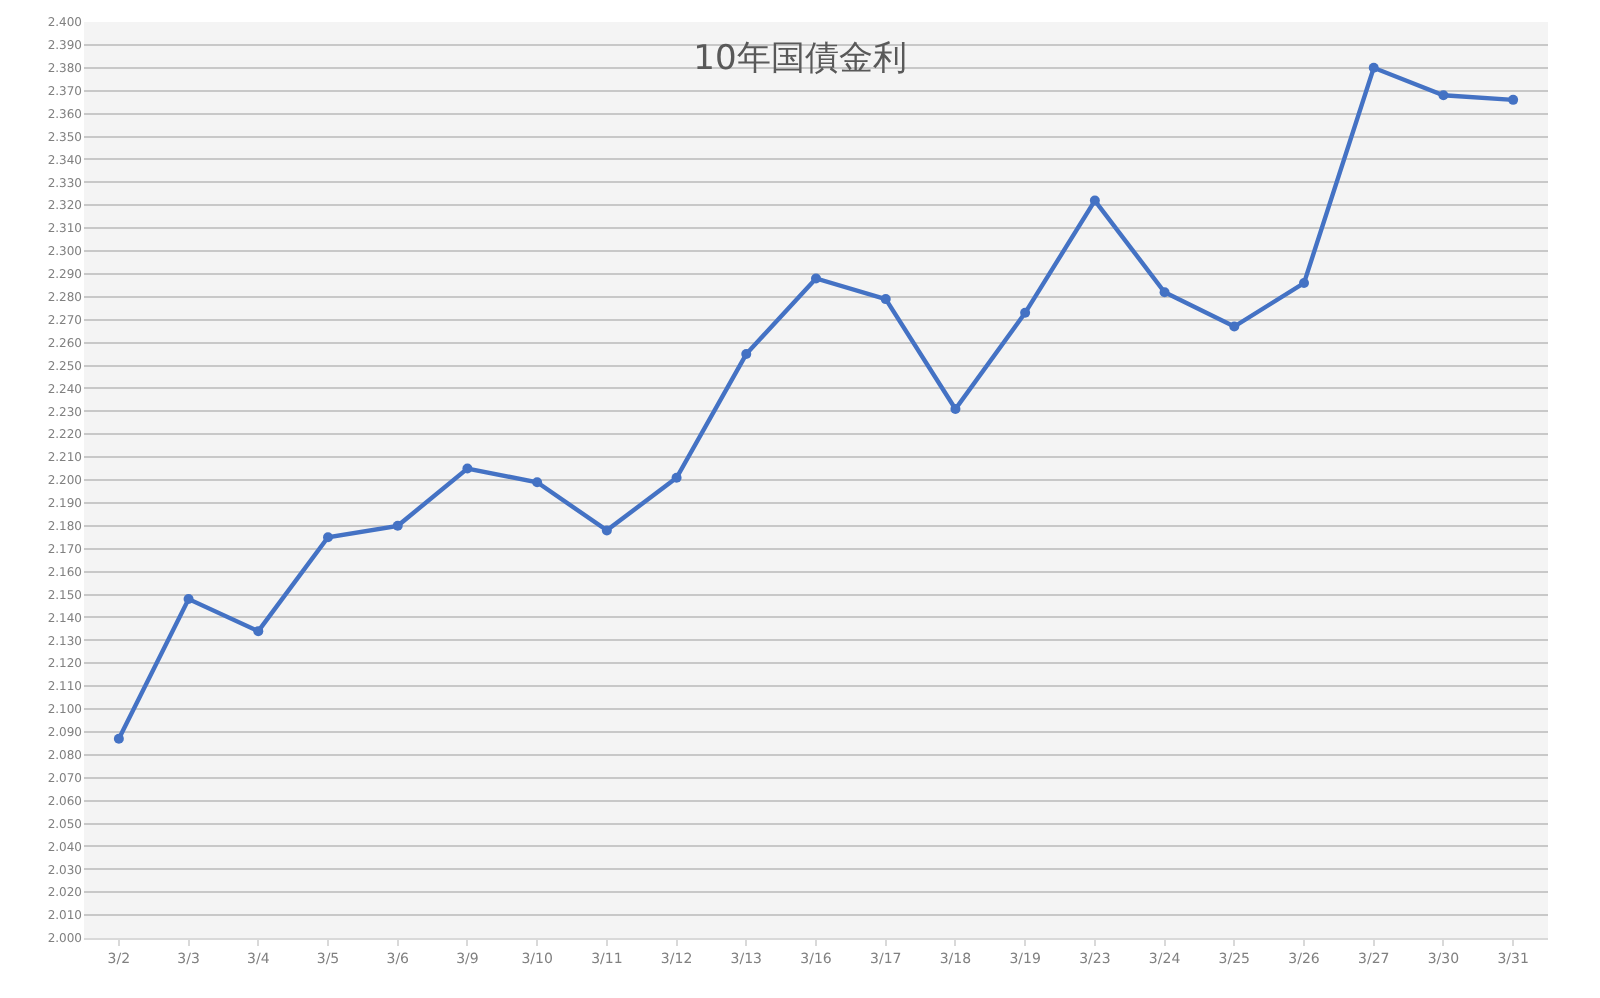 The height and width of the screenshot is (998, 1600). What do you see at coordinates (800, 58) in the screenshot?
I see `text: 10年国債金利` at bounding box center [800, 58].